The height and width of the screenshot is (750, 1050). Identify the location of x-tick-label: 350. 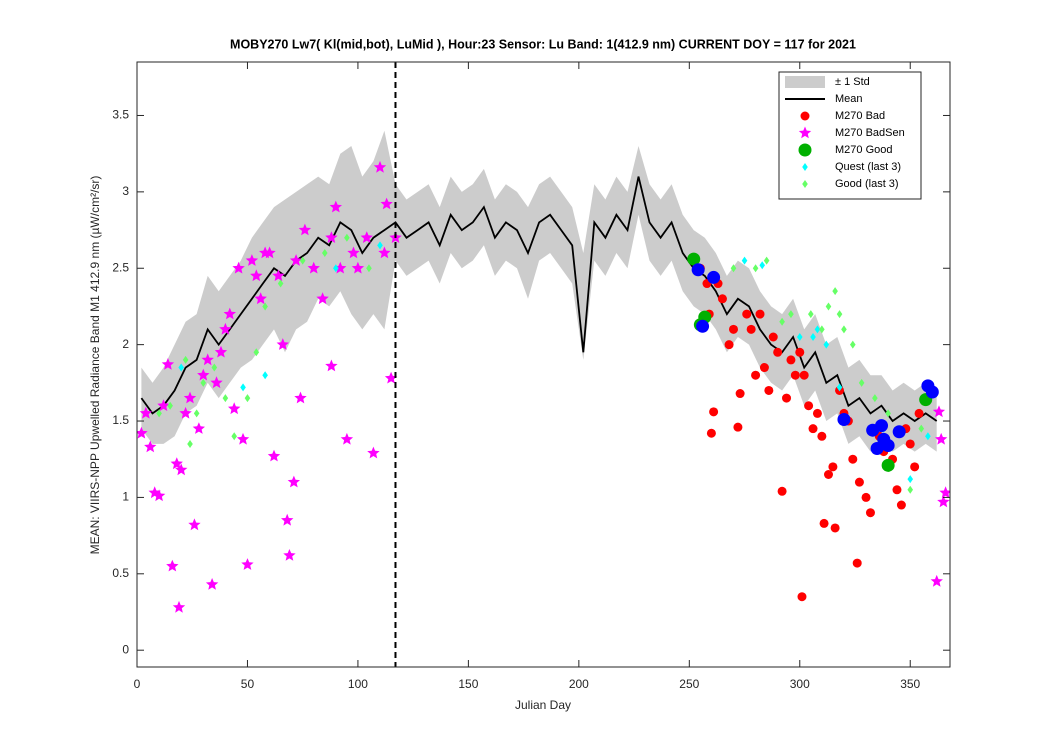
(910, 684).